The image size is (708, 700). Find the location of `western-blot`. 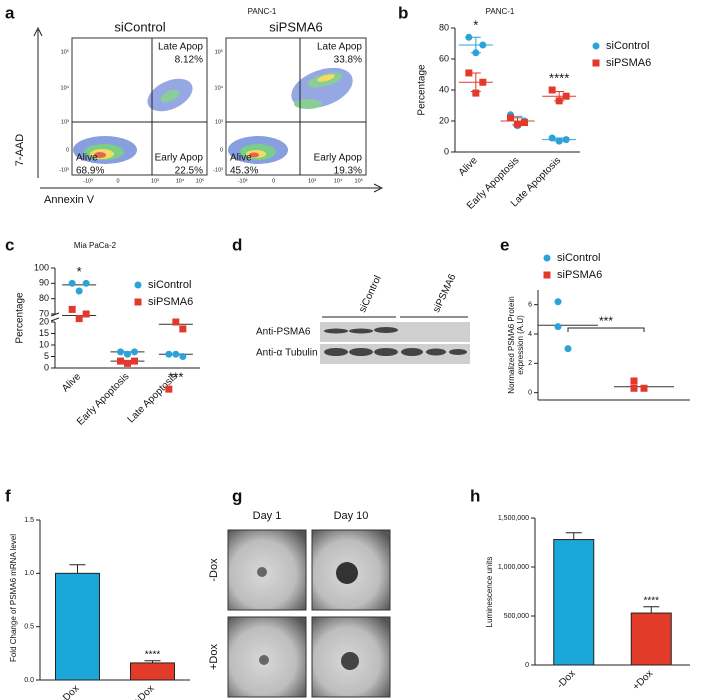

western-blot is located at coordinates (395, 340).